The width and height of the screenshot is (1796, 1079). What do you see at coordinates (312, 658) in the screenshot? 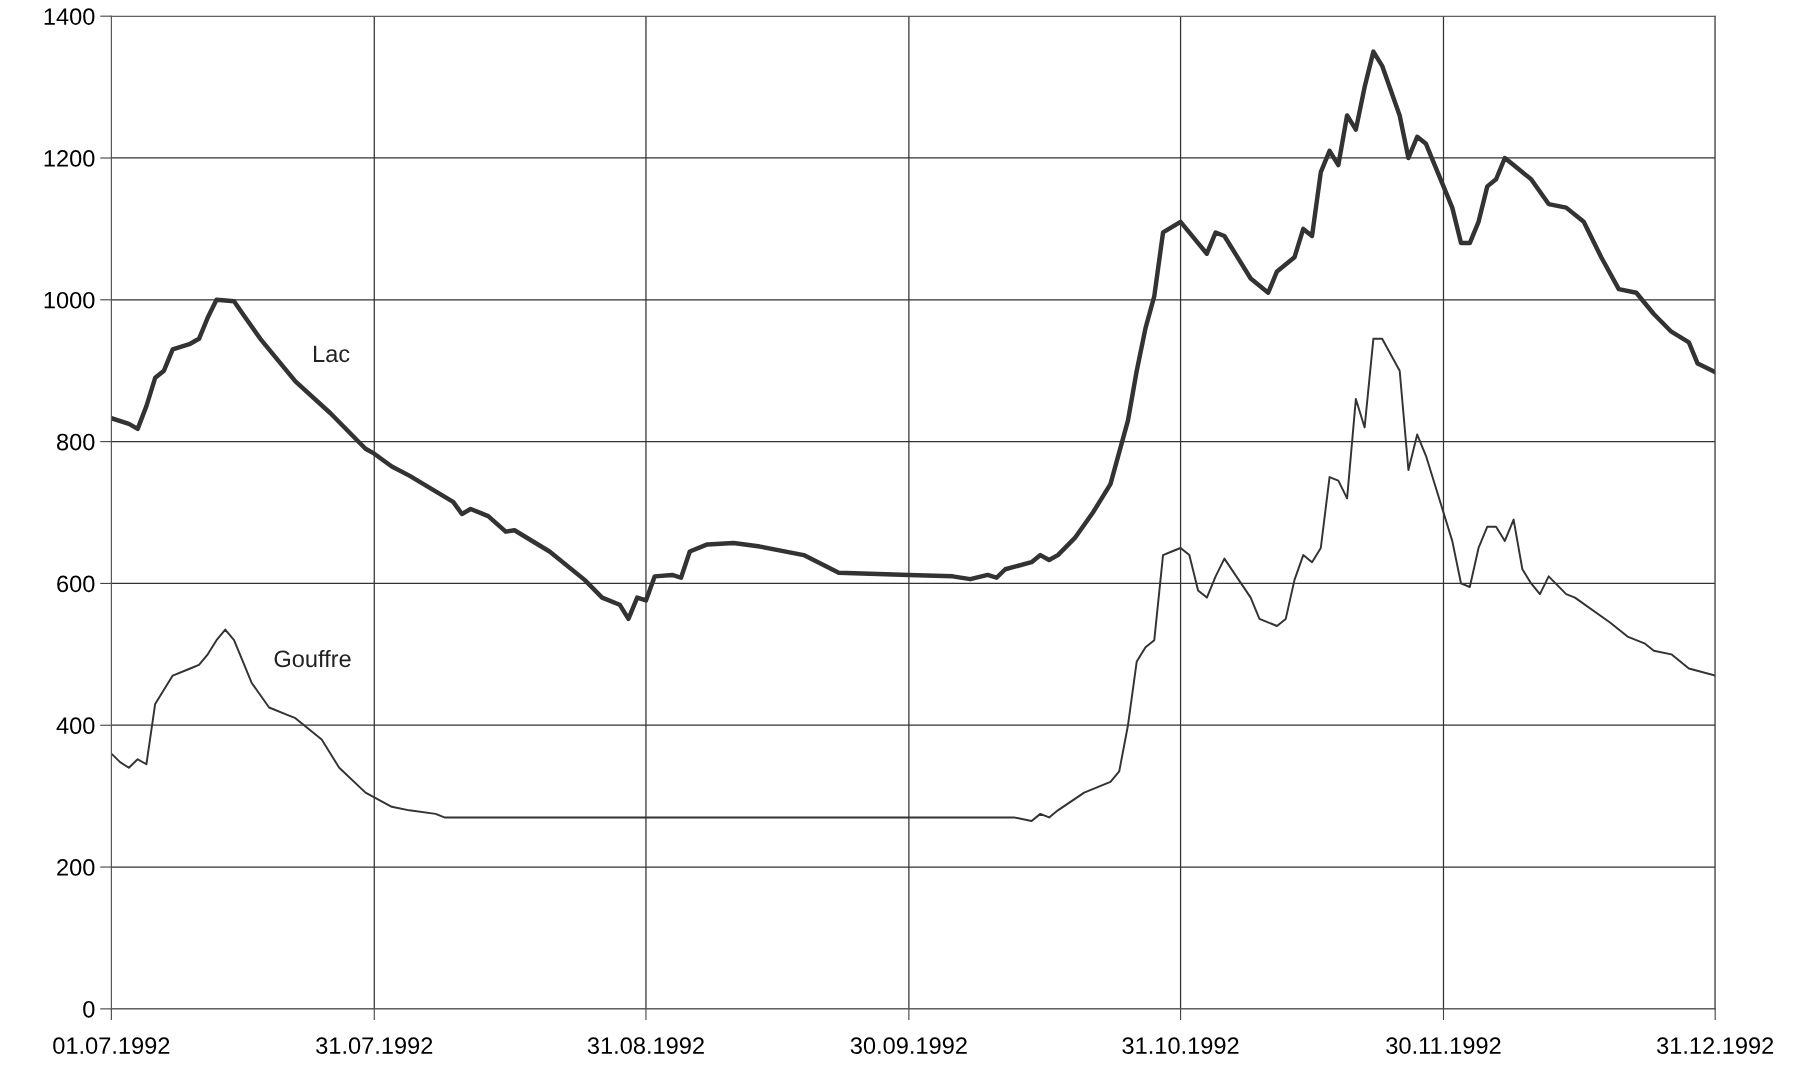
I see `series-label: Gouffre` at bounding box center [312, 658].